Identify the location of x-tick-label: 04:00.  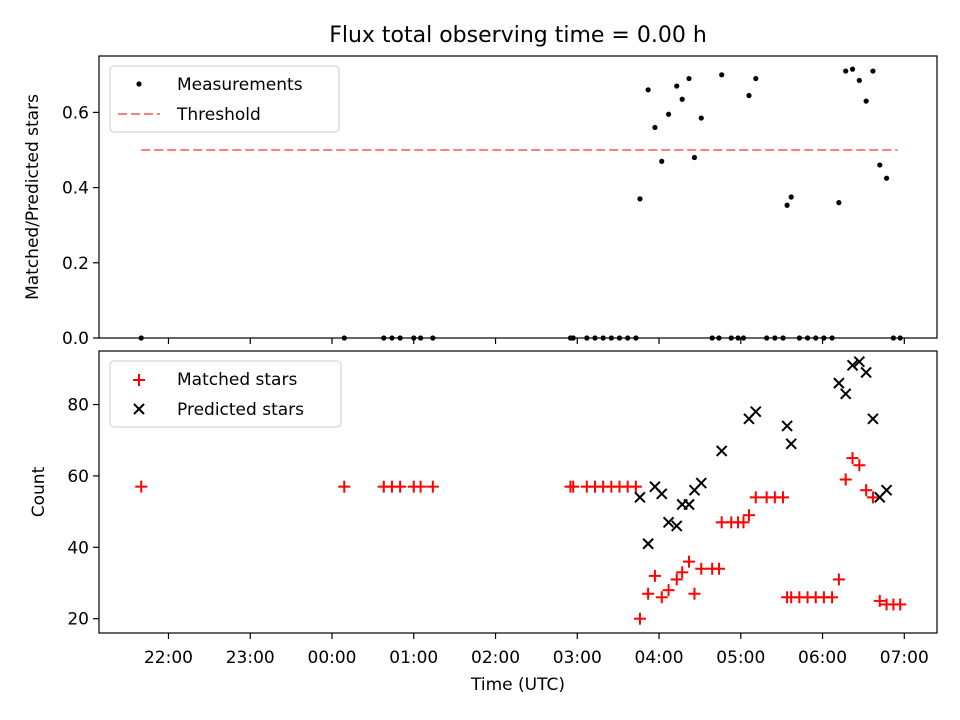
(659, 658).